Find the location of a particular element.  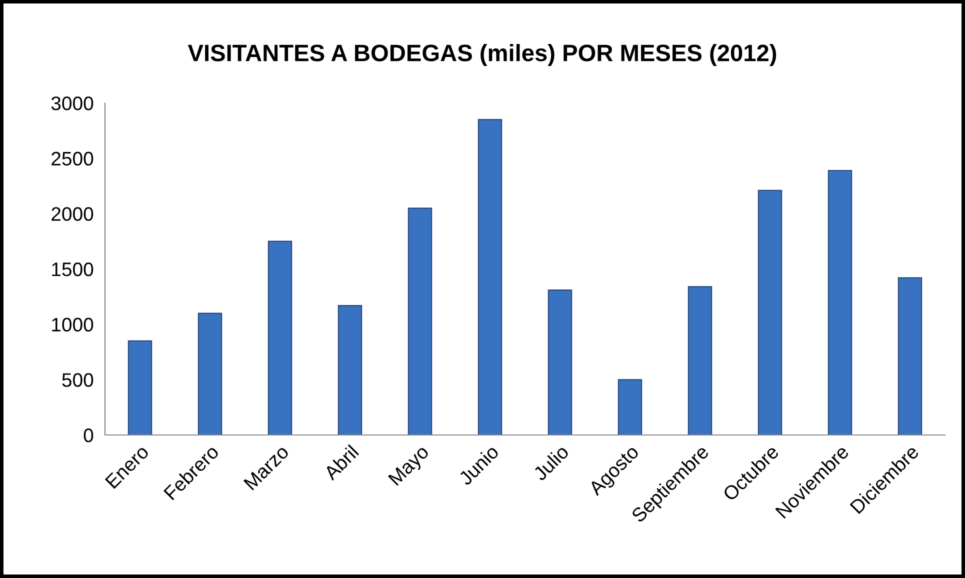

y-tick-label: 500 is located at coordinates (78, 380).